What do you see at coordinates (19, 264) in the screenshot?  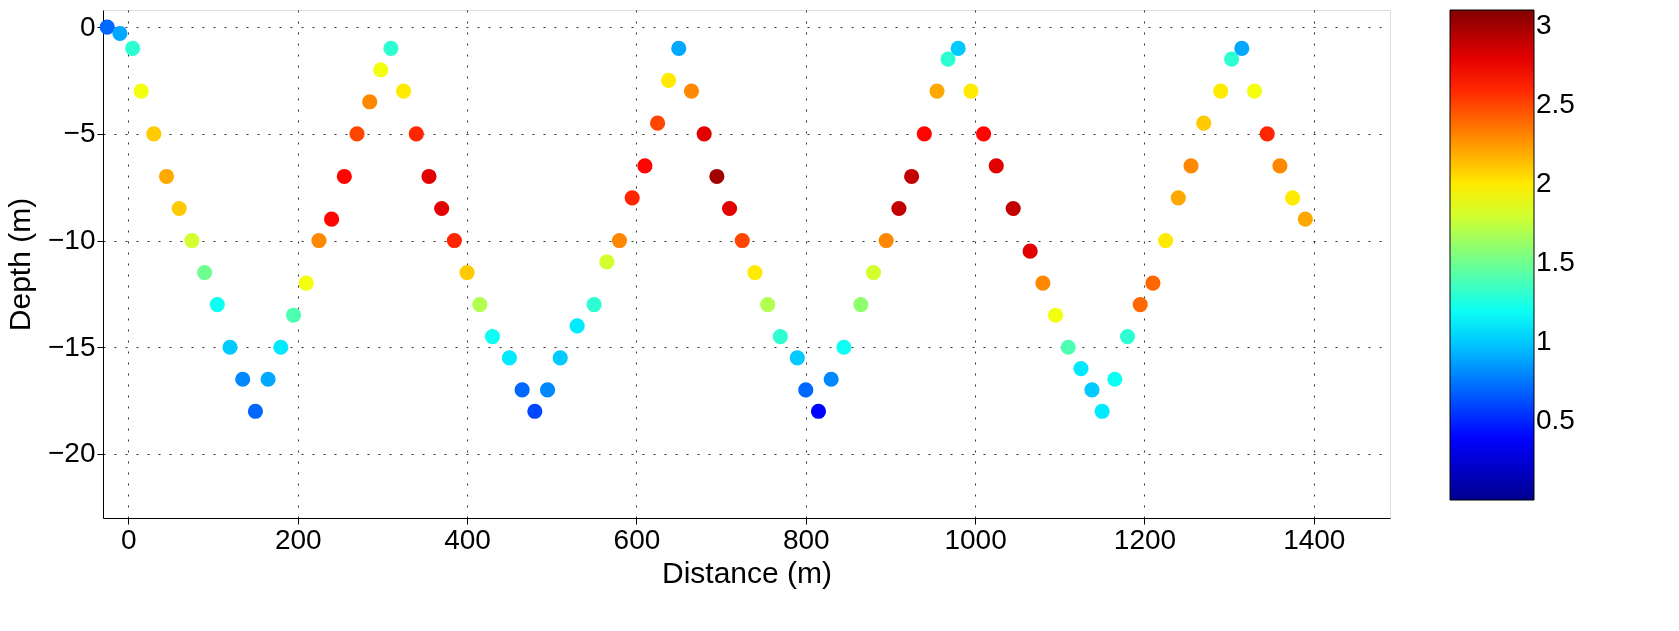 I see `y-axis-title: Depth (m)` at bounding box center [19, 264].